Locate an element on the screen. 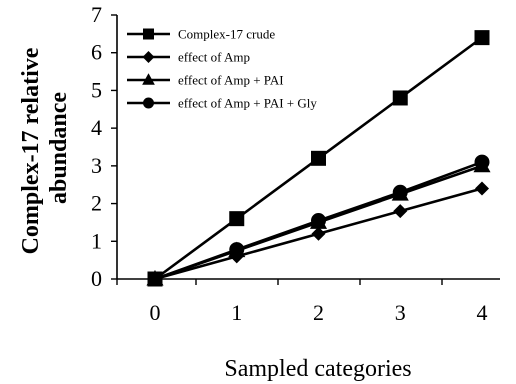  legend-entry: effect of Amp + PAI is located at coordinates (205, 80).